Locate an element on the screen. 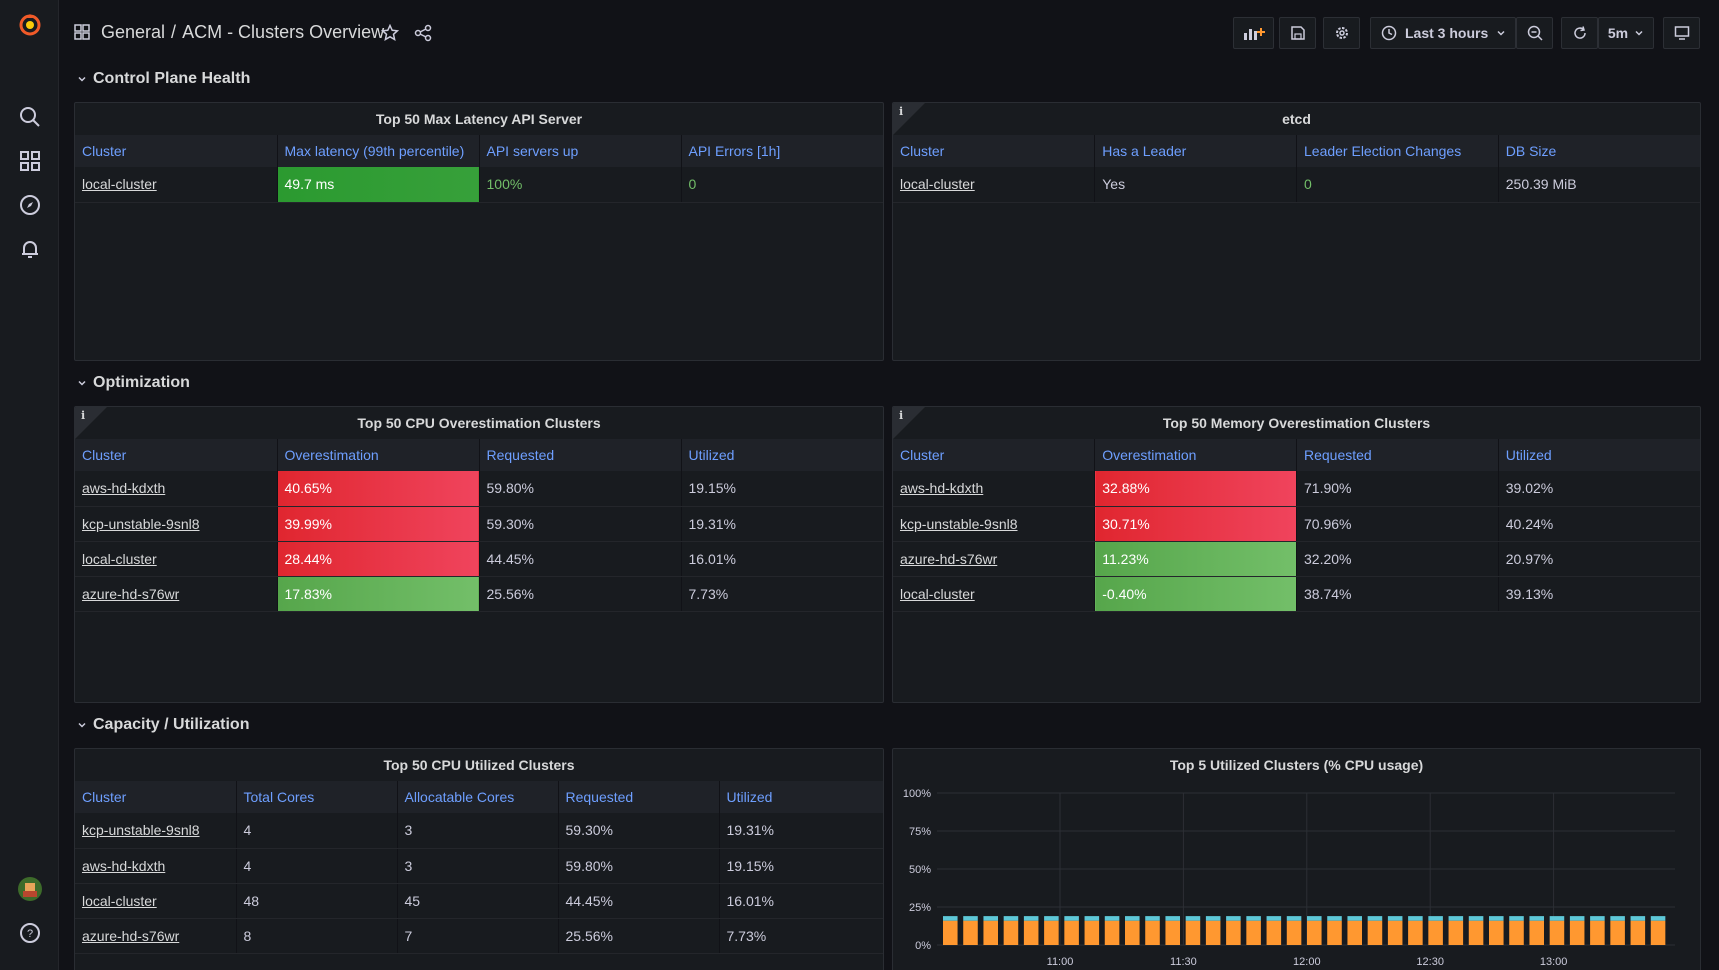  panel-title: Top 50 CPU Utilized Clusters is located at coordinates (479, 765).